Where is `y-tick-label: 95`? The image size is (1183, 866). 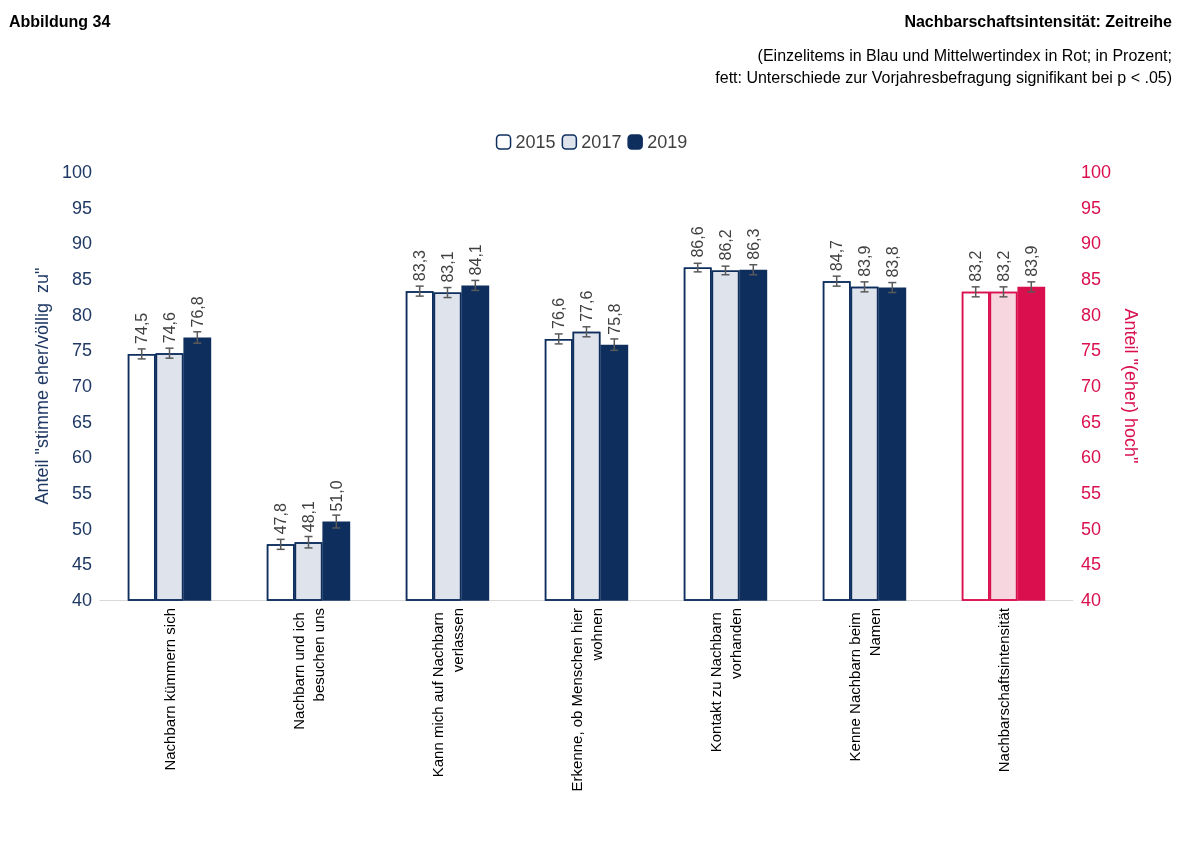
y-tick-label: 95 is located at coordinates (81, 207).